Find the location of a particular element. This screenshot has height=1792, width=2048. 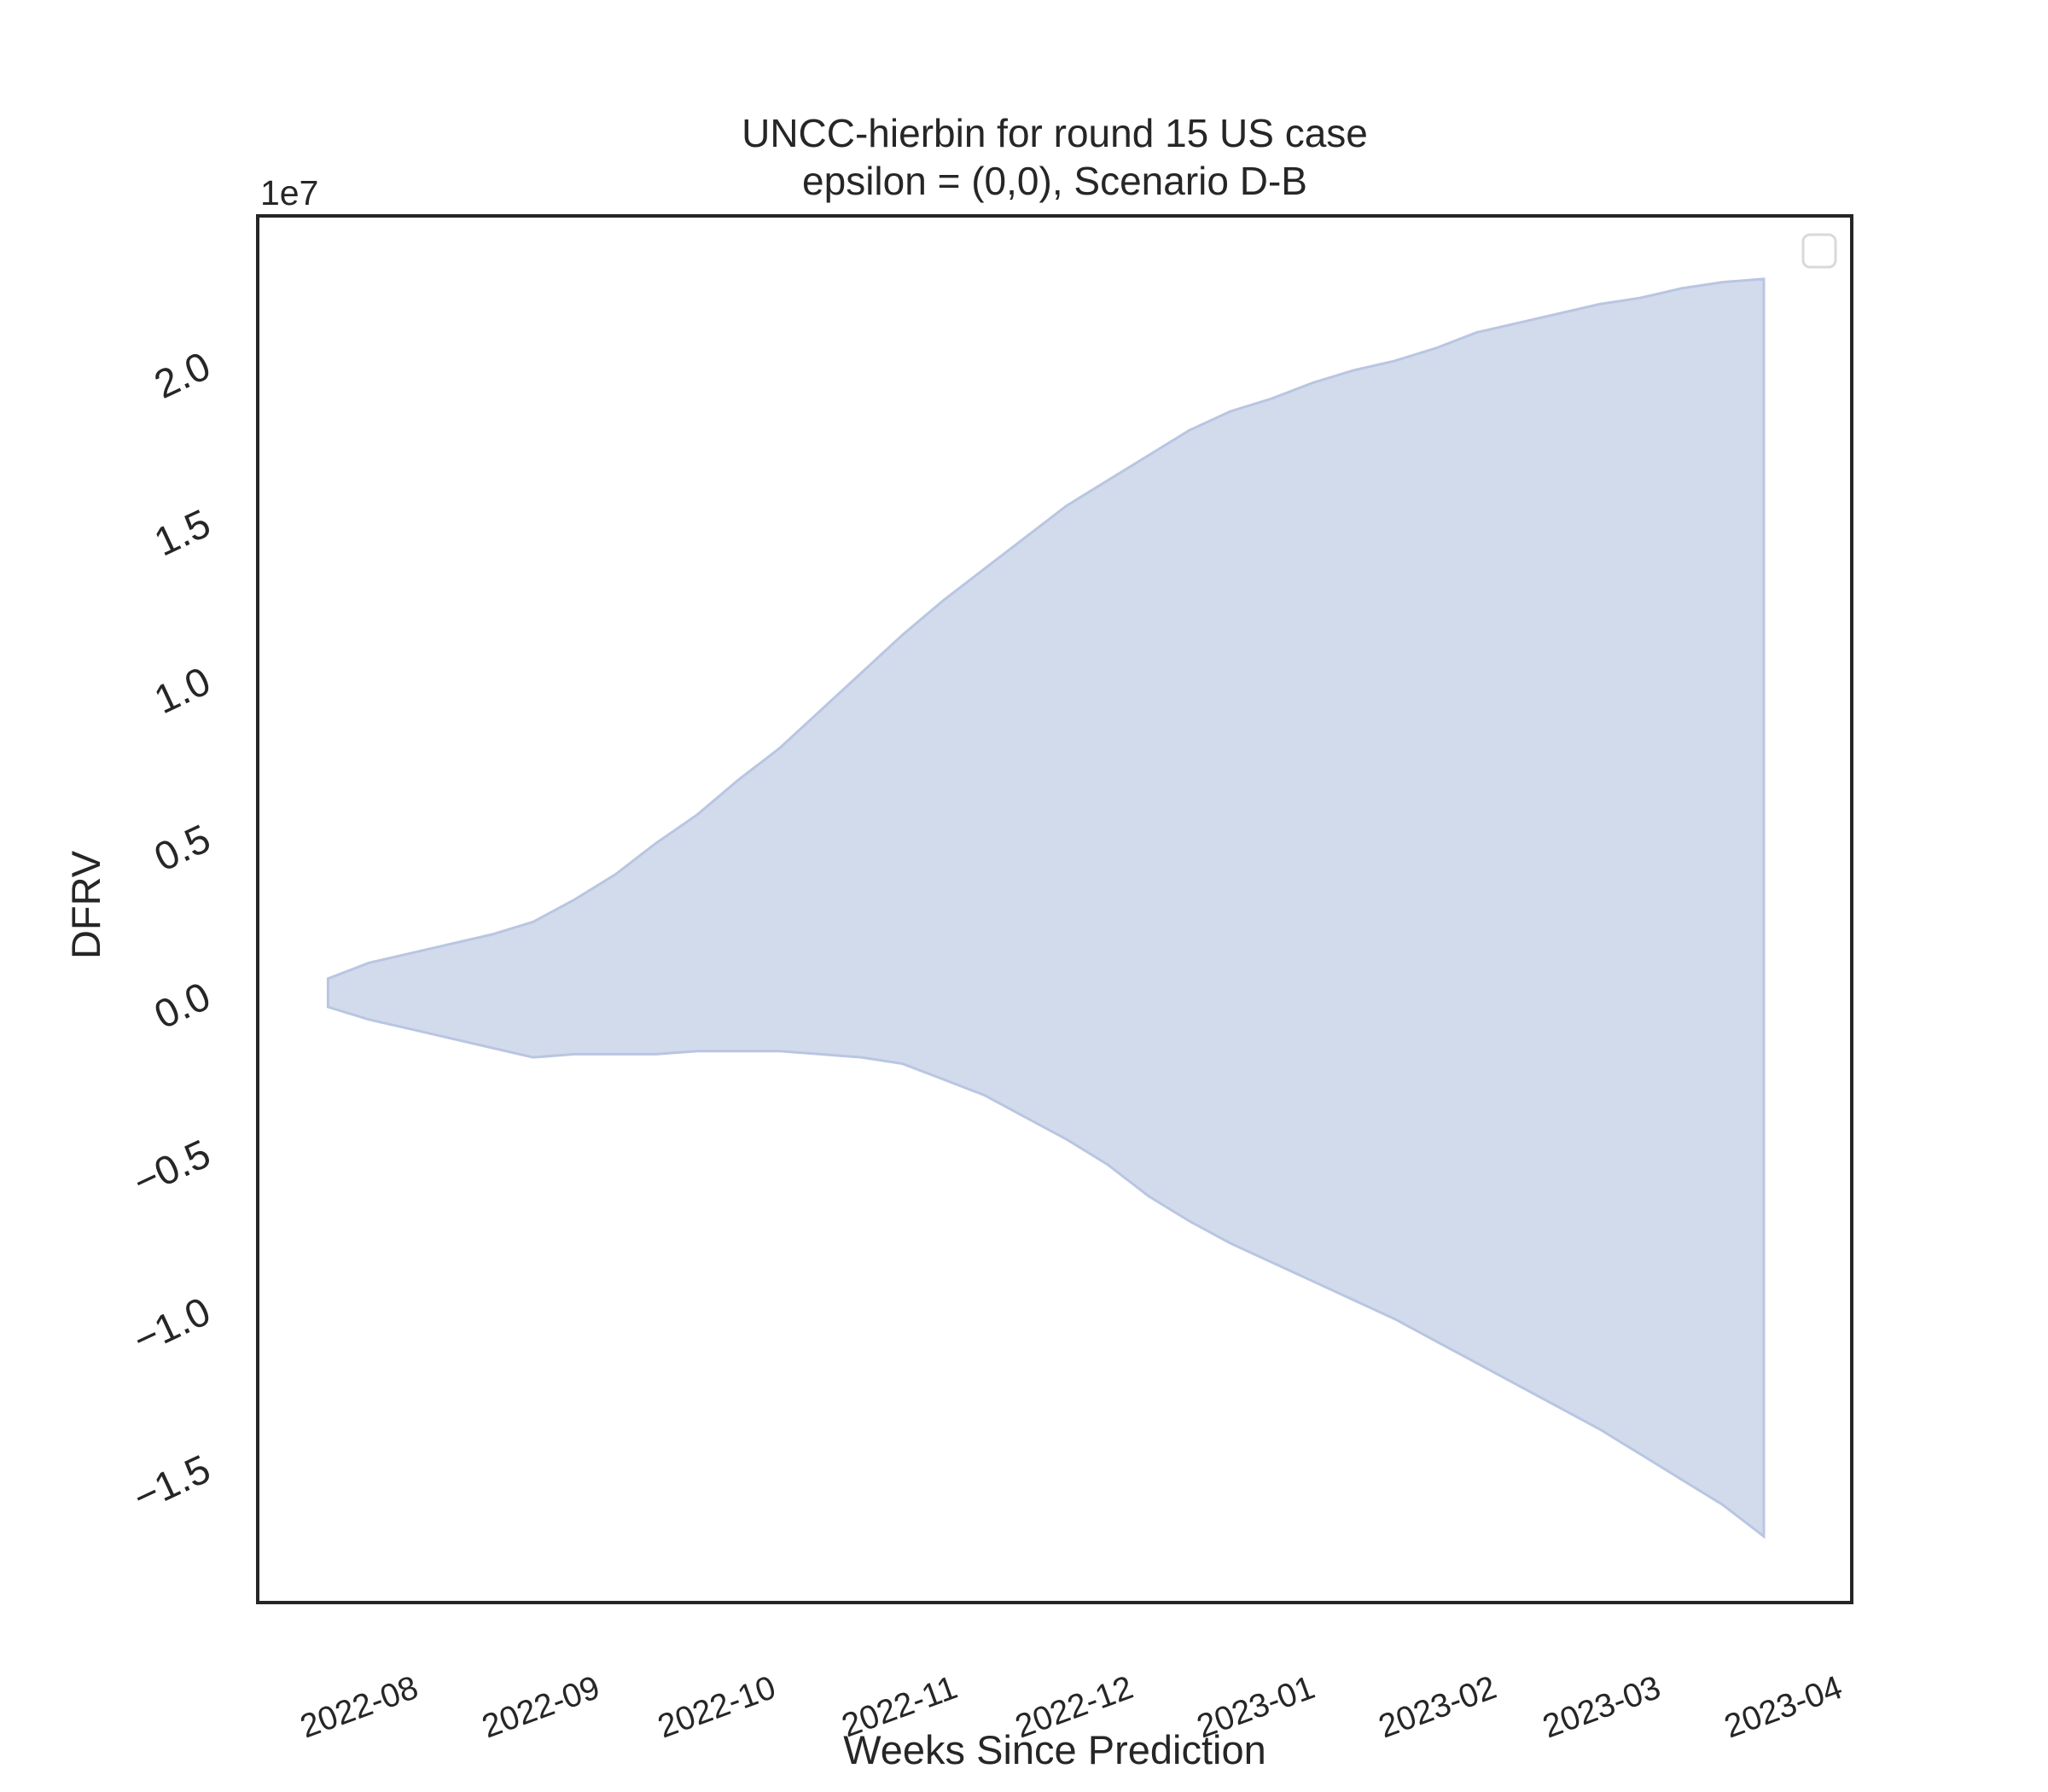

legend-box is located at coordinates (1819, 251).